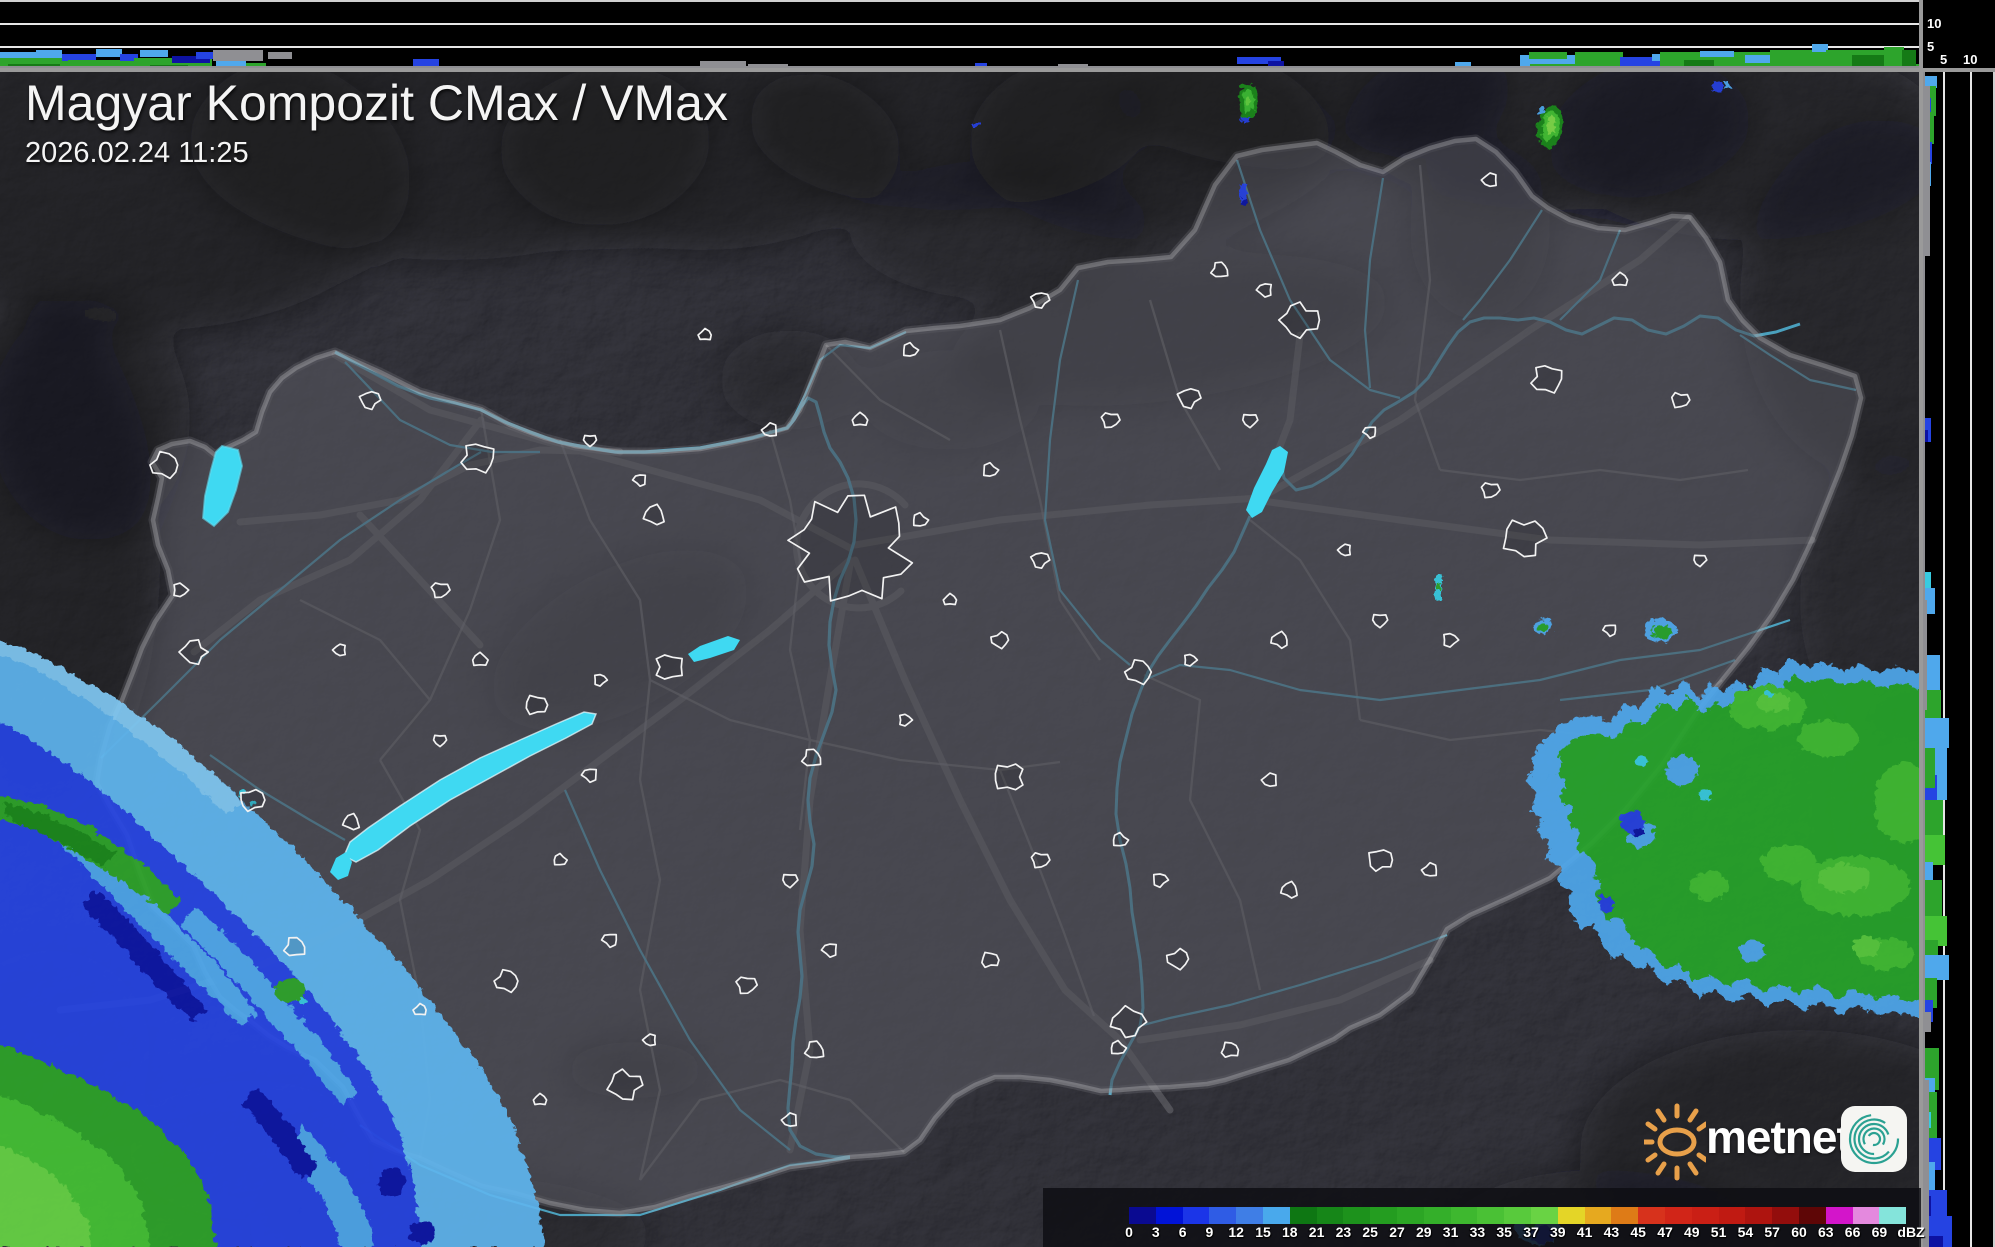 The height and width of the screenshot is (1247, 1995). Describe the element at coordinates (714, 649) in the screenshot. I see `lake-velence` at that location.